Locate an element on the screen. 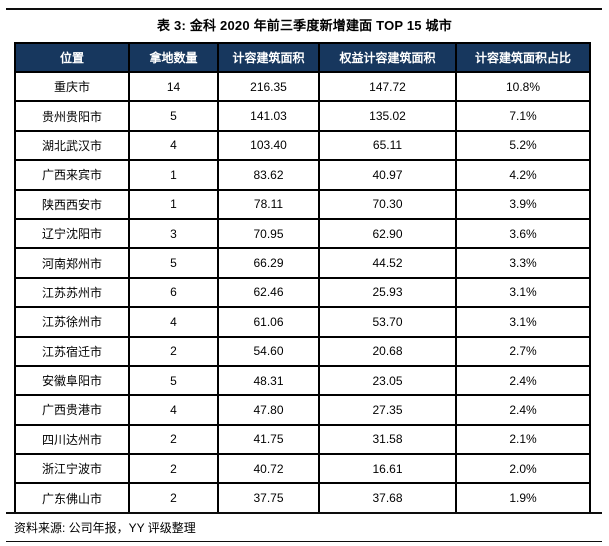 The height and width of the screenshot is (546, 609). table-row: 江苏宿迁市 2 54.60 20.68 2.7% is located at coordinates (302, 351).